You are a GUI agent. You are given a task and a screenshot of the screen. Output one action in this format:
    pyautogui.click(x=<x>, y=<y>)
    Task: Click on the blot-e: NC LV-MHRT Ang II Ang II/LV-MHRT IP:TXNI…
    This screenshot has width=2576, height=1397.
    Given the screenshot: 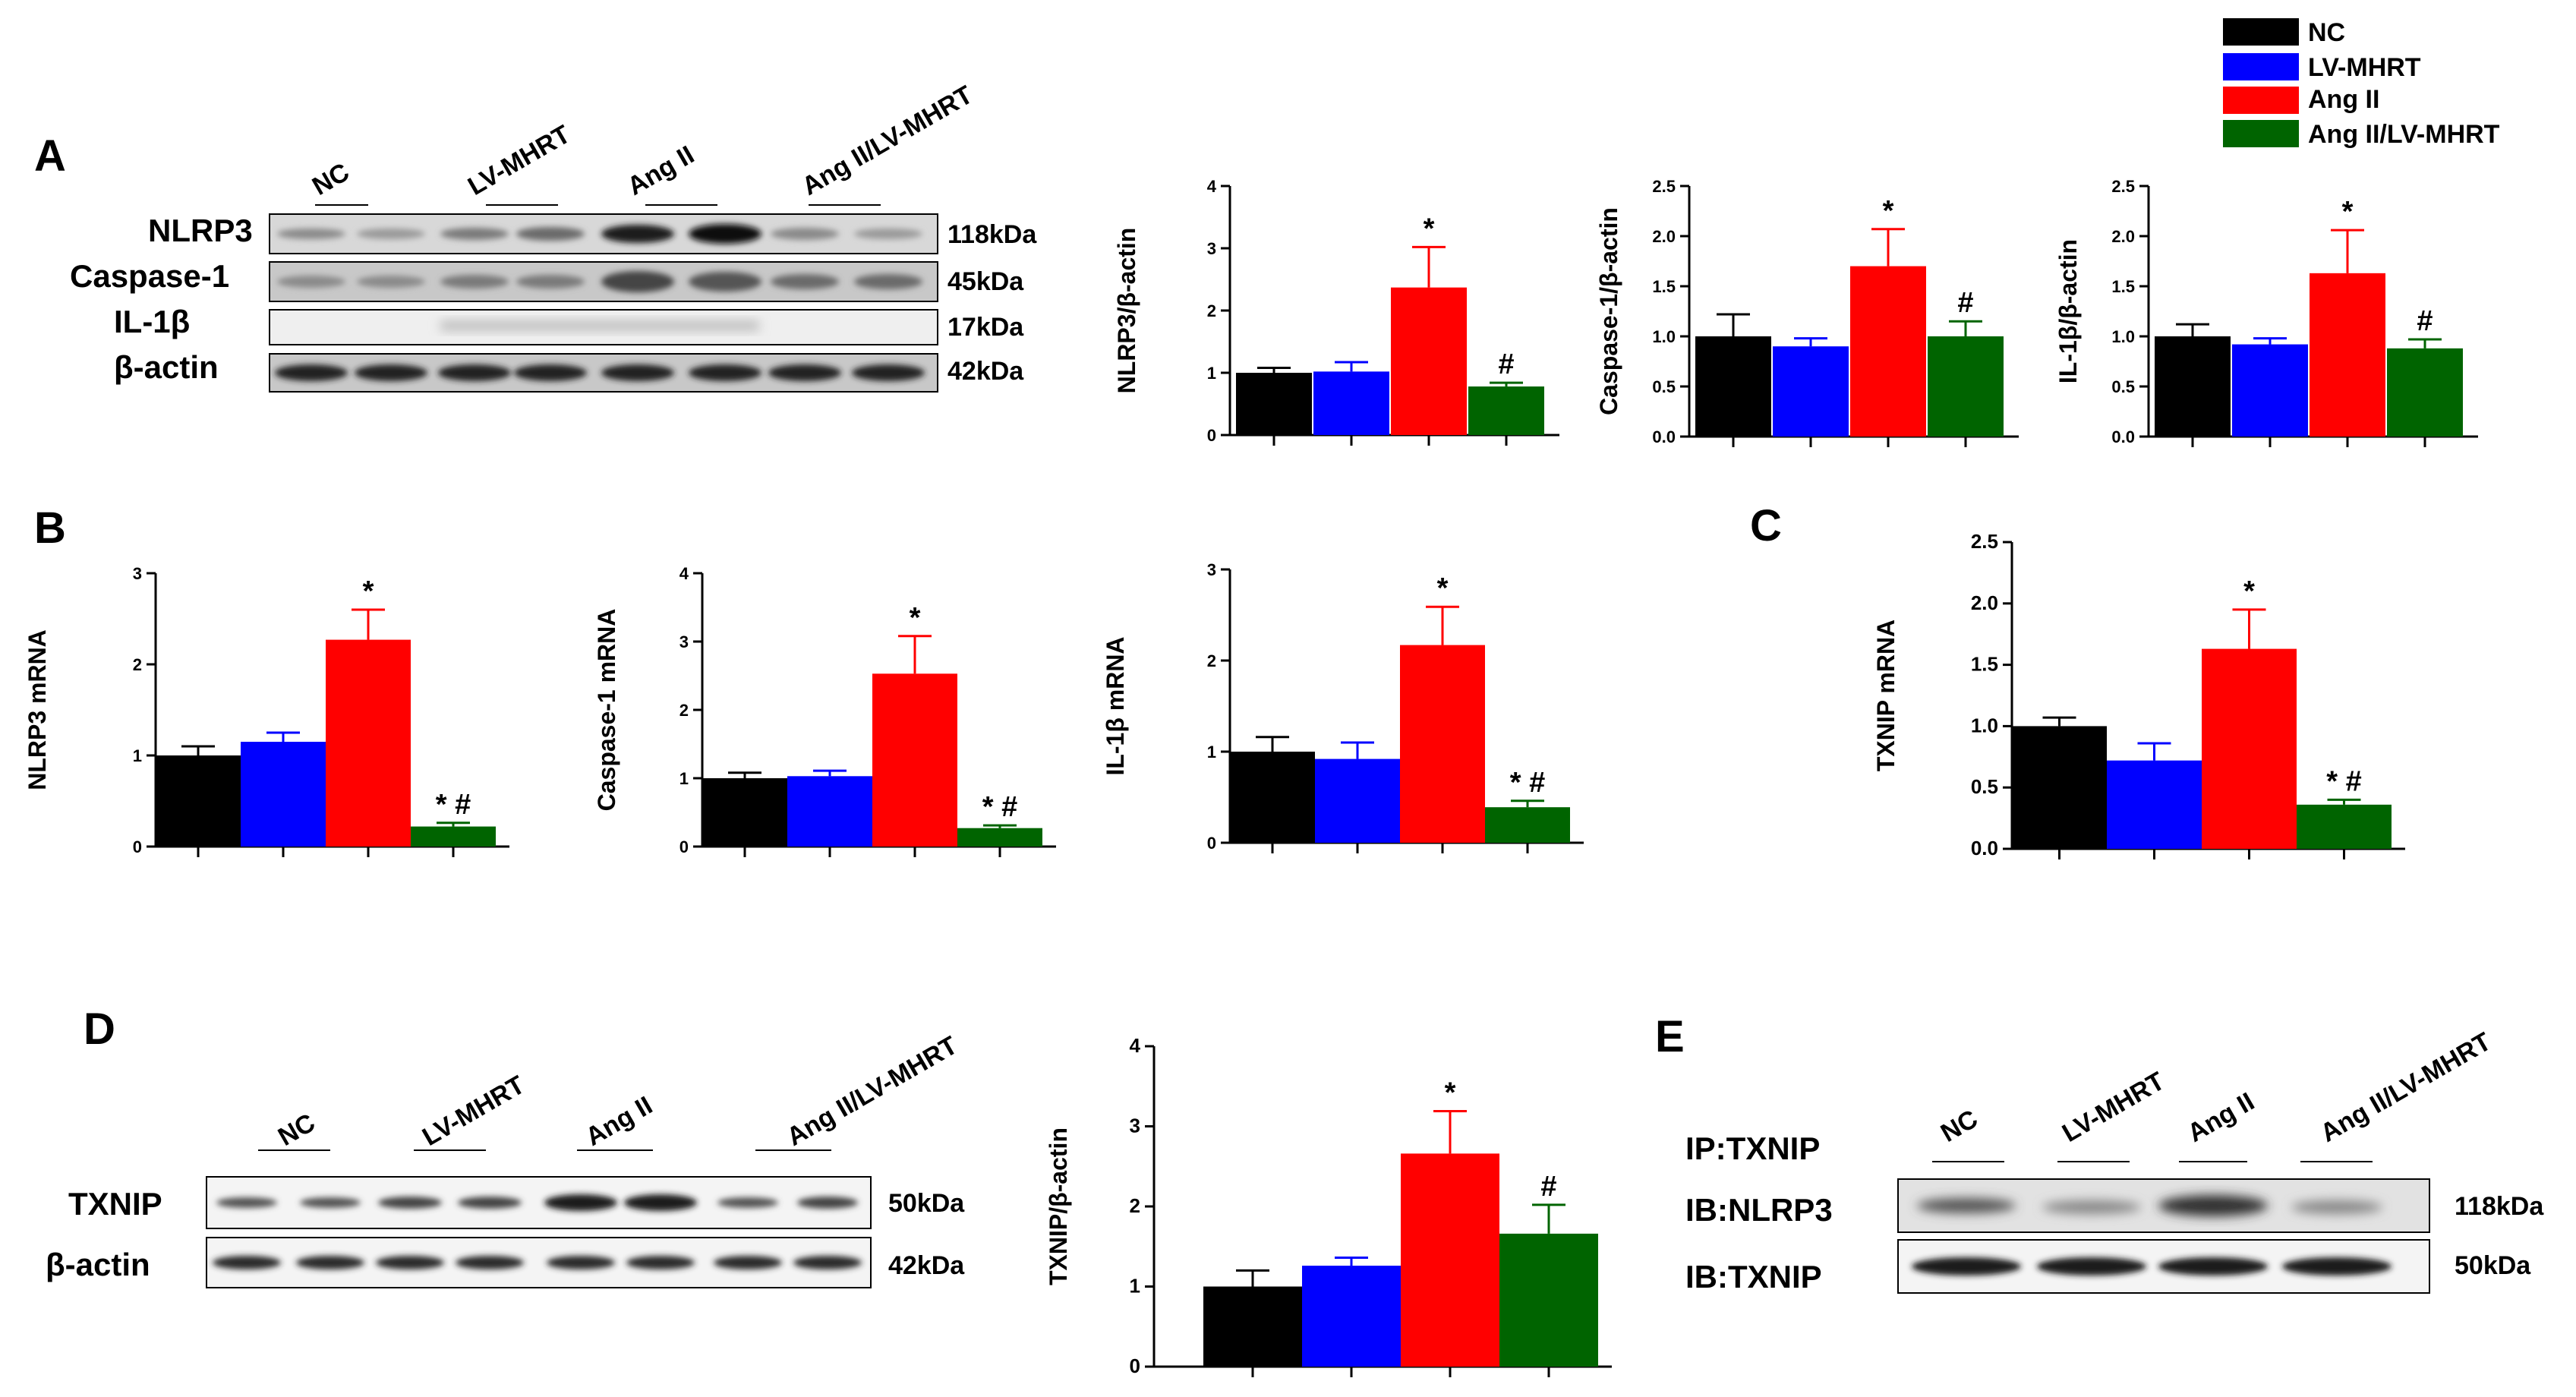 What is the action you would take?
    pyautogui.click(x=2114, y=1161)
    